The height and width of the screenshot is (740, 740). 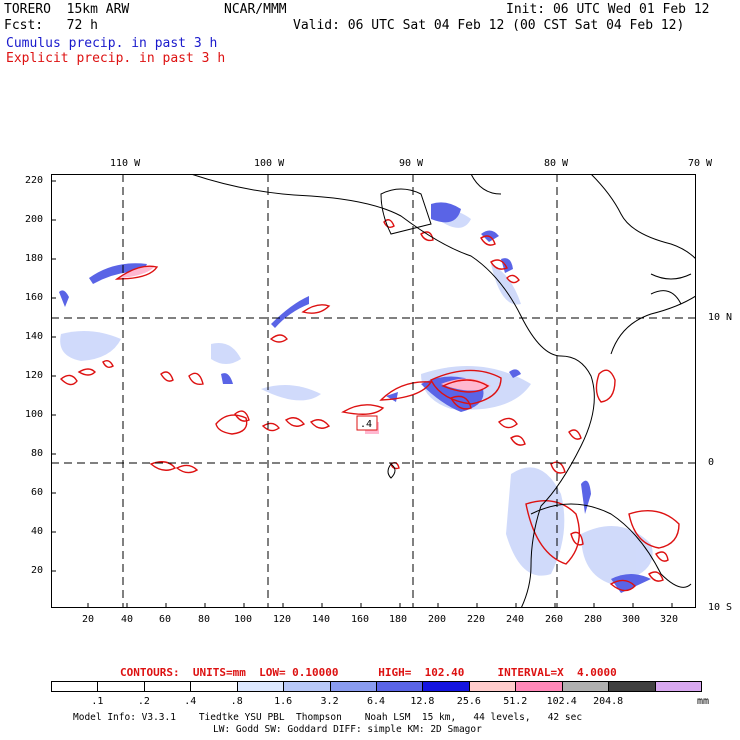 I want to click on legend-explicit: Explicit precip. in past 3 h, so click(x=116, y=58).